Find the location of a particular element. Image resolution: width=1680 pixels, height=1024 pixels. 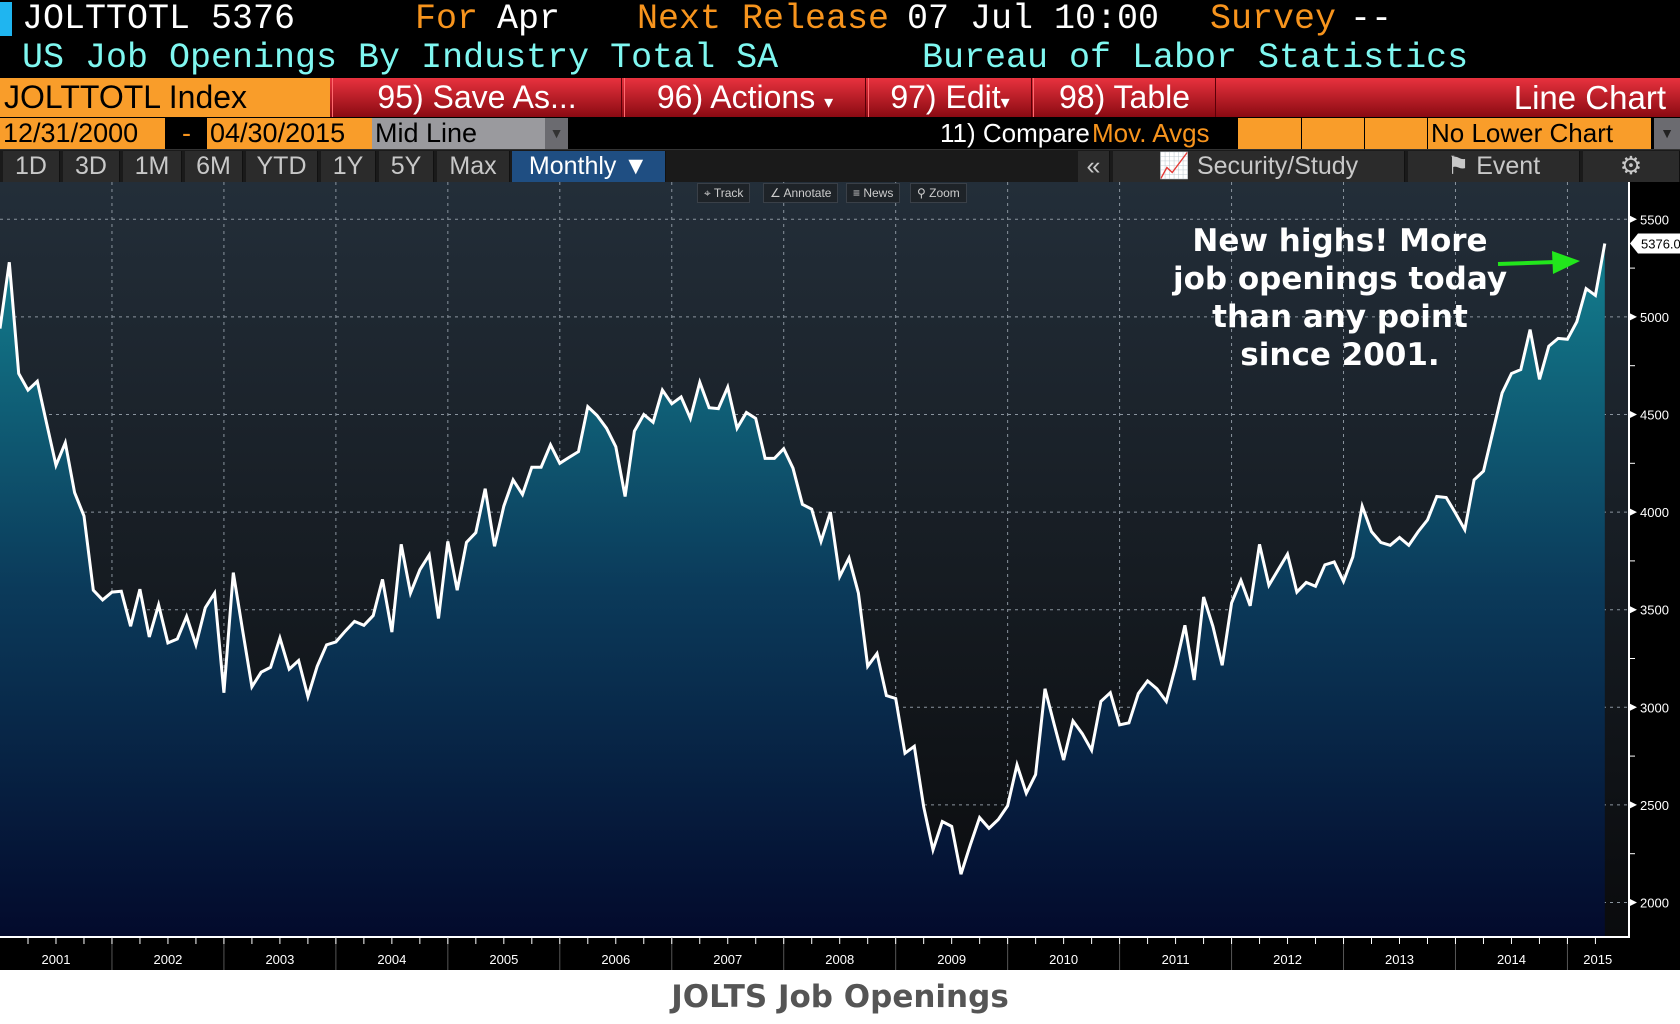

annotation-line: job openings today is located at coordinates (1340, 279).